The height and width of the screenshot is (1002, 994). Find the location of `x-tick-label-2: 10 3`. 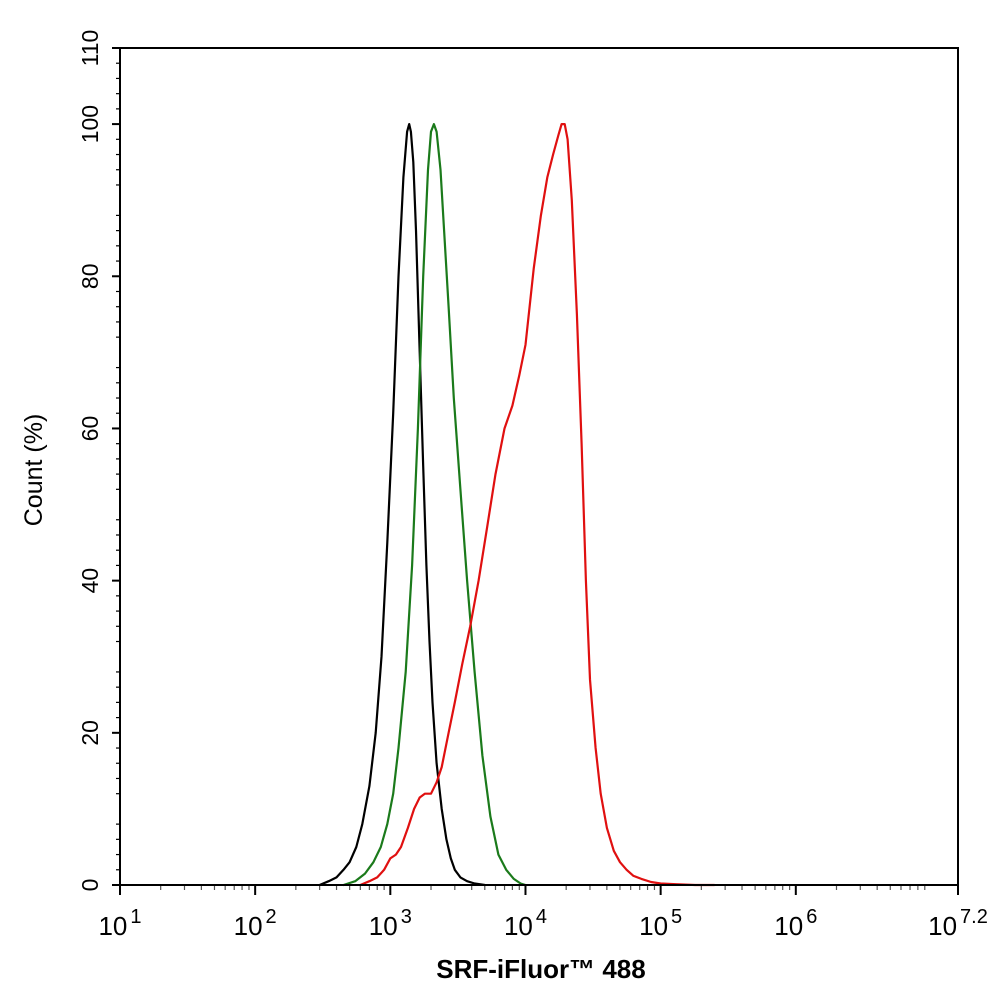

x-tick-label-2: 10 3 is located at coordinates (390, 923).